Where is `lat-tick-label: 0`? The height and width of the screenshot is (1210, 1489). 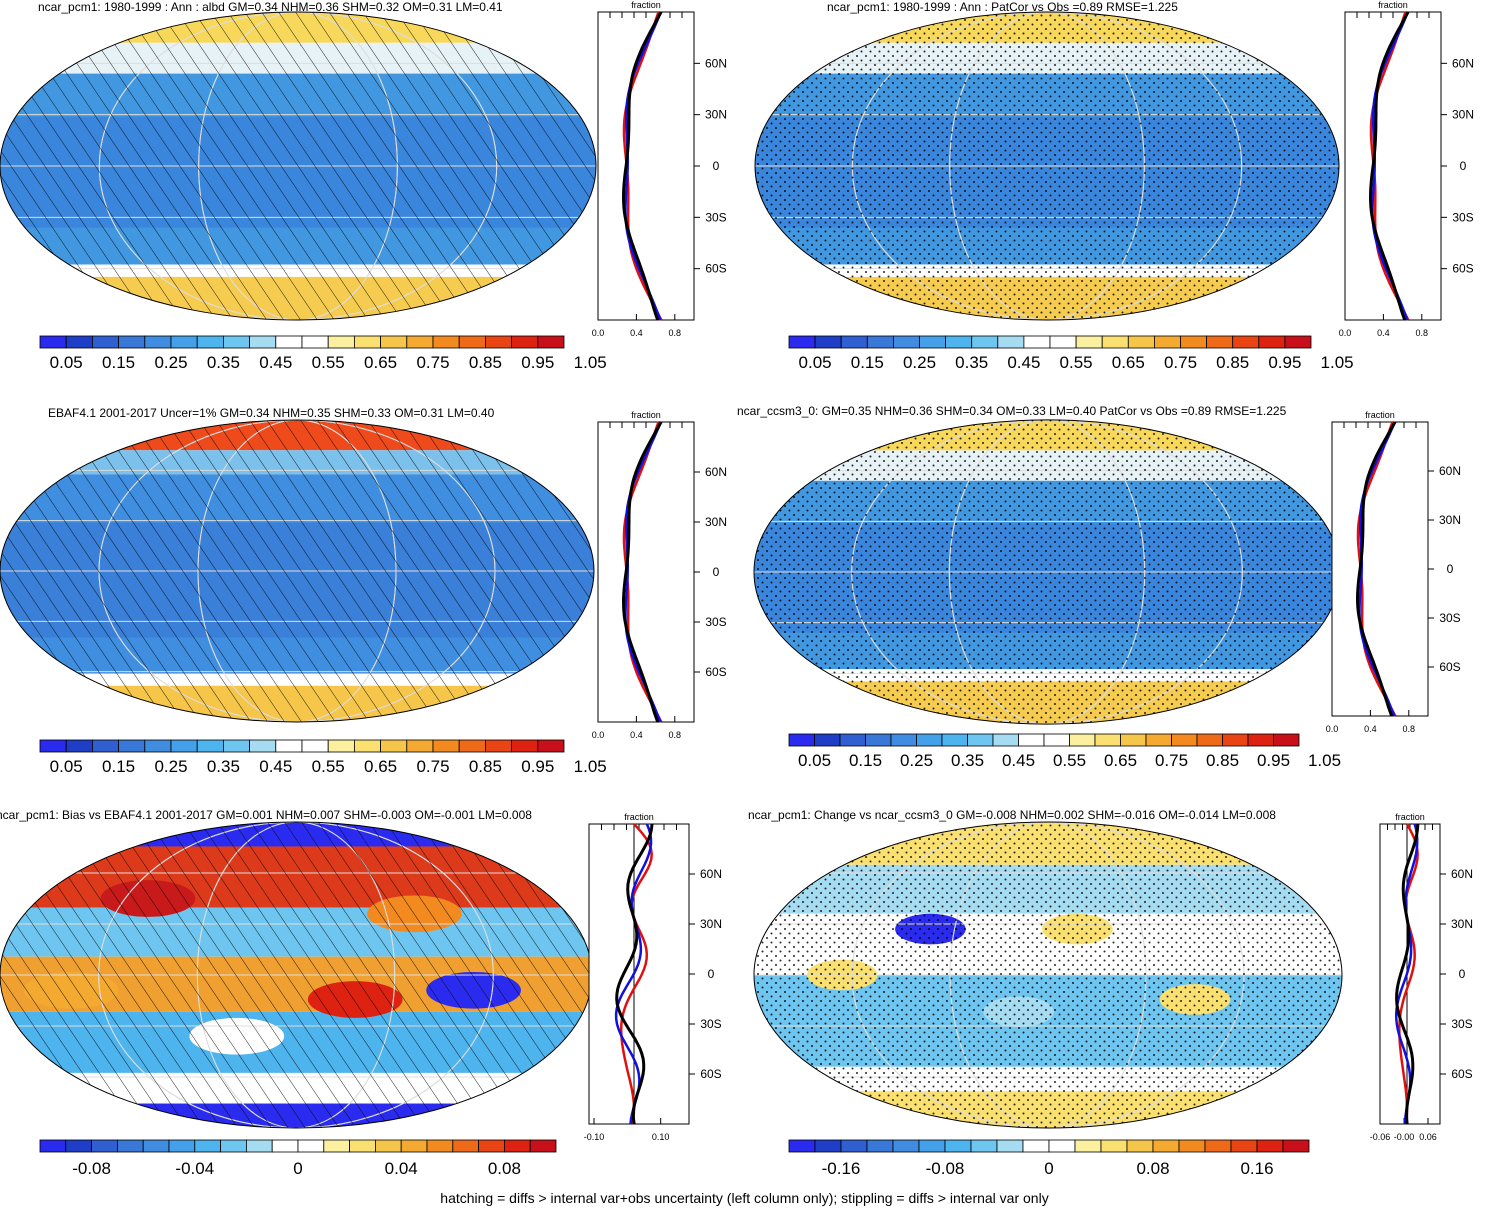 lat-tick-label: 0 is located at coordinates (1463, 166).